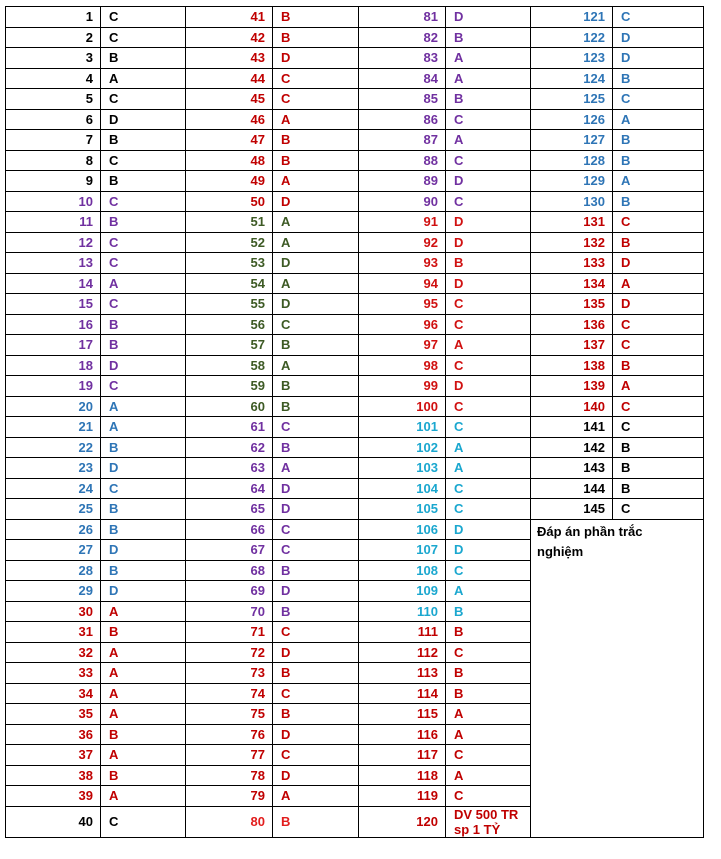  Describe the element at coordinates (402, 37) in the screenshot. I see `question-number: 82` at that location.